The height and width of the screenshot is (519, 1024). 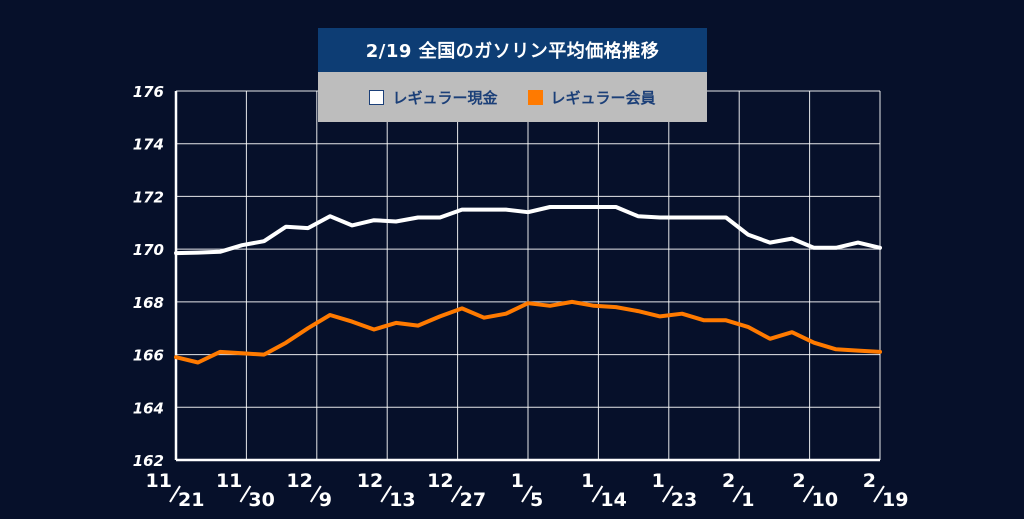 I want to click on x-tick-label-day: 21, so click(x=191, y=500).